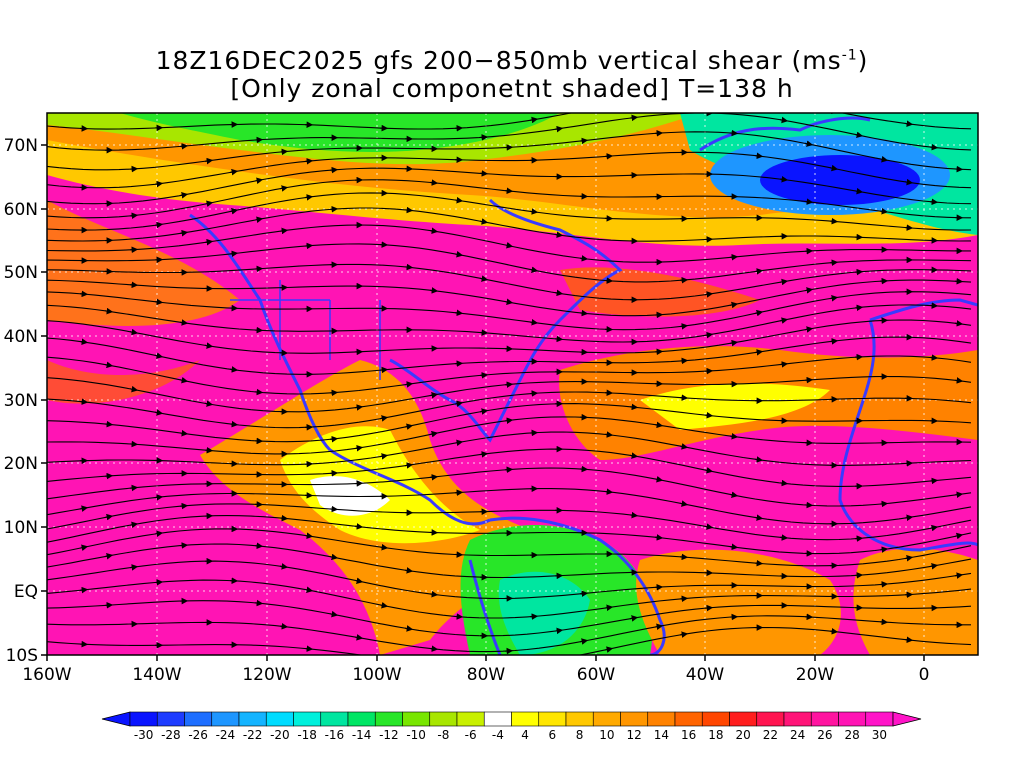  Describe the element at coordinates (443, 735) in the screenshot. I see `colorbar-label: -8` at that location.